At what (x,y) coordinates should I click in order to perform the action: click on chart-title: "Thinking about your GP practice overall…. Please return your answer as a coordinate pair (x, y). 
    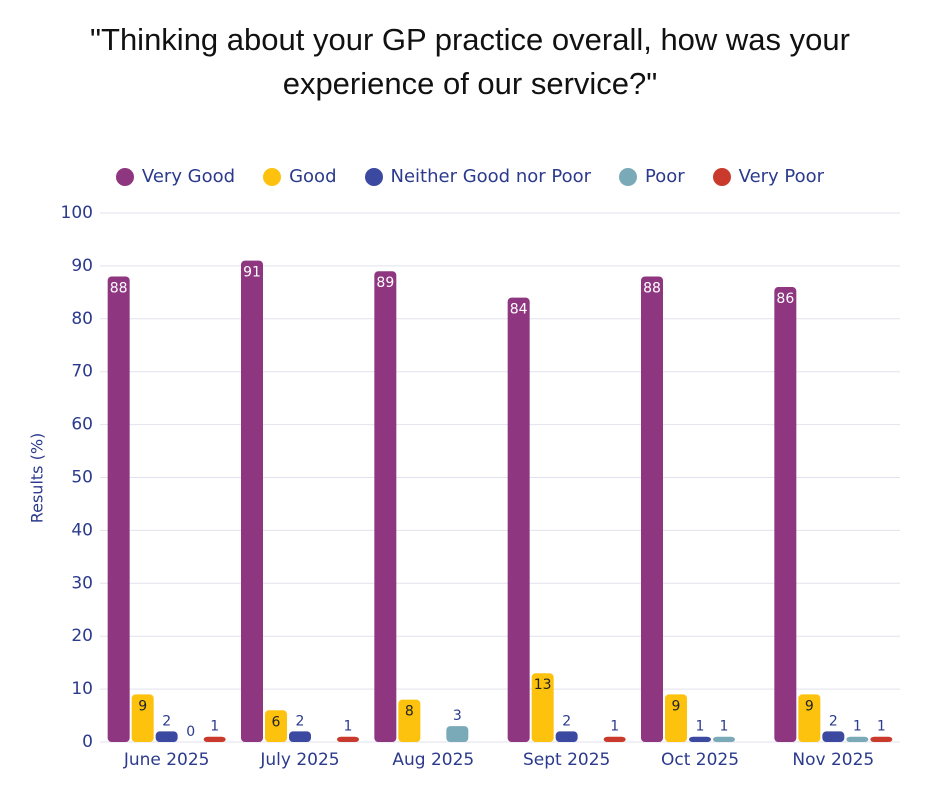
    Looking at the image, I should click on (470, 61).